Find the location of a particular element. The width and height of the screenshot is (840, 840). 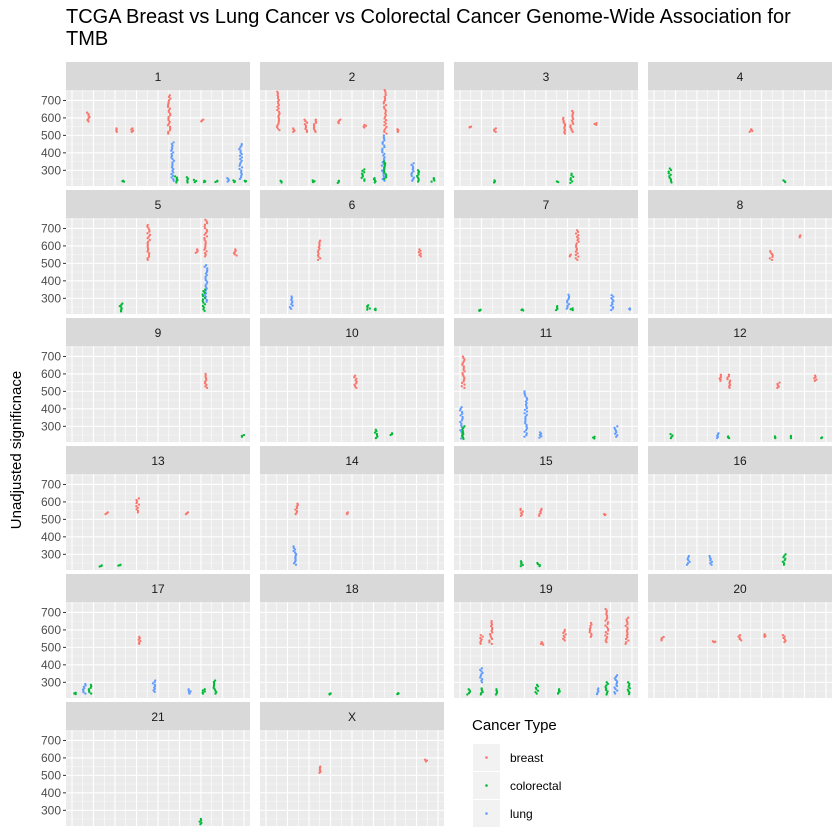

facet-strip-label: 19 is located at coordinates (546, 589).